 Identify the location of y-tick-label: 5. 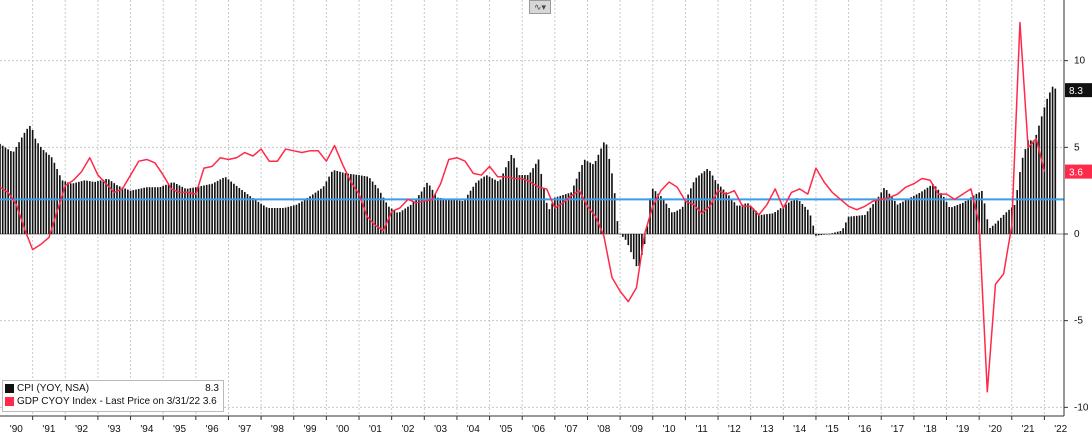
(1077, 147).